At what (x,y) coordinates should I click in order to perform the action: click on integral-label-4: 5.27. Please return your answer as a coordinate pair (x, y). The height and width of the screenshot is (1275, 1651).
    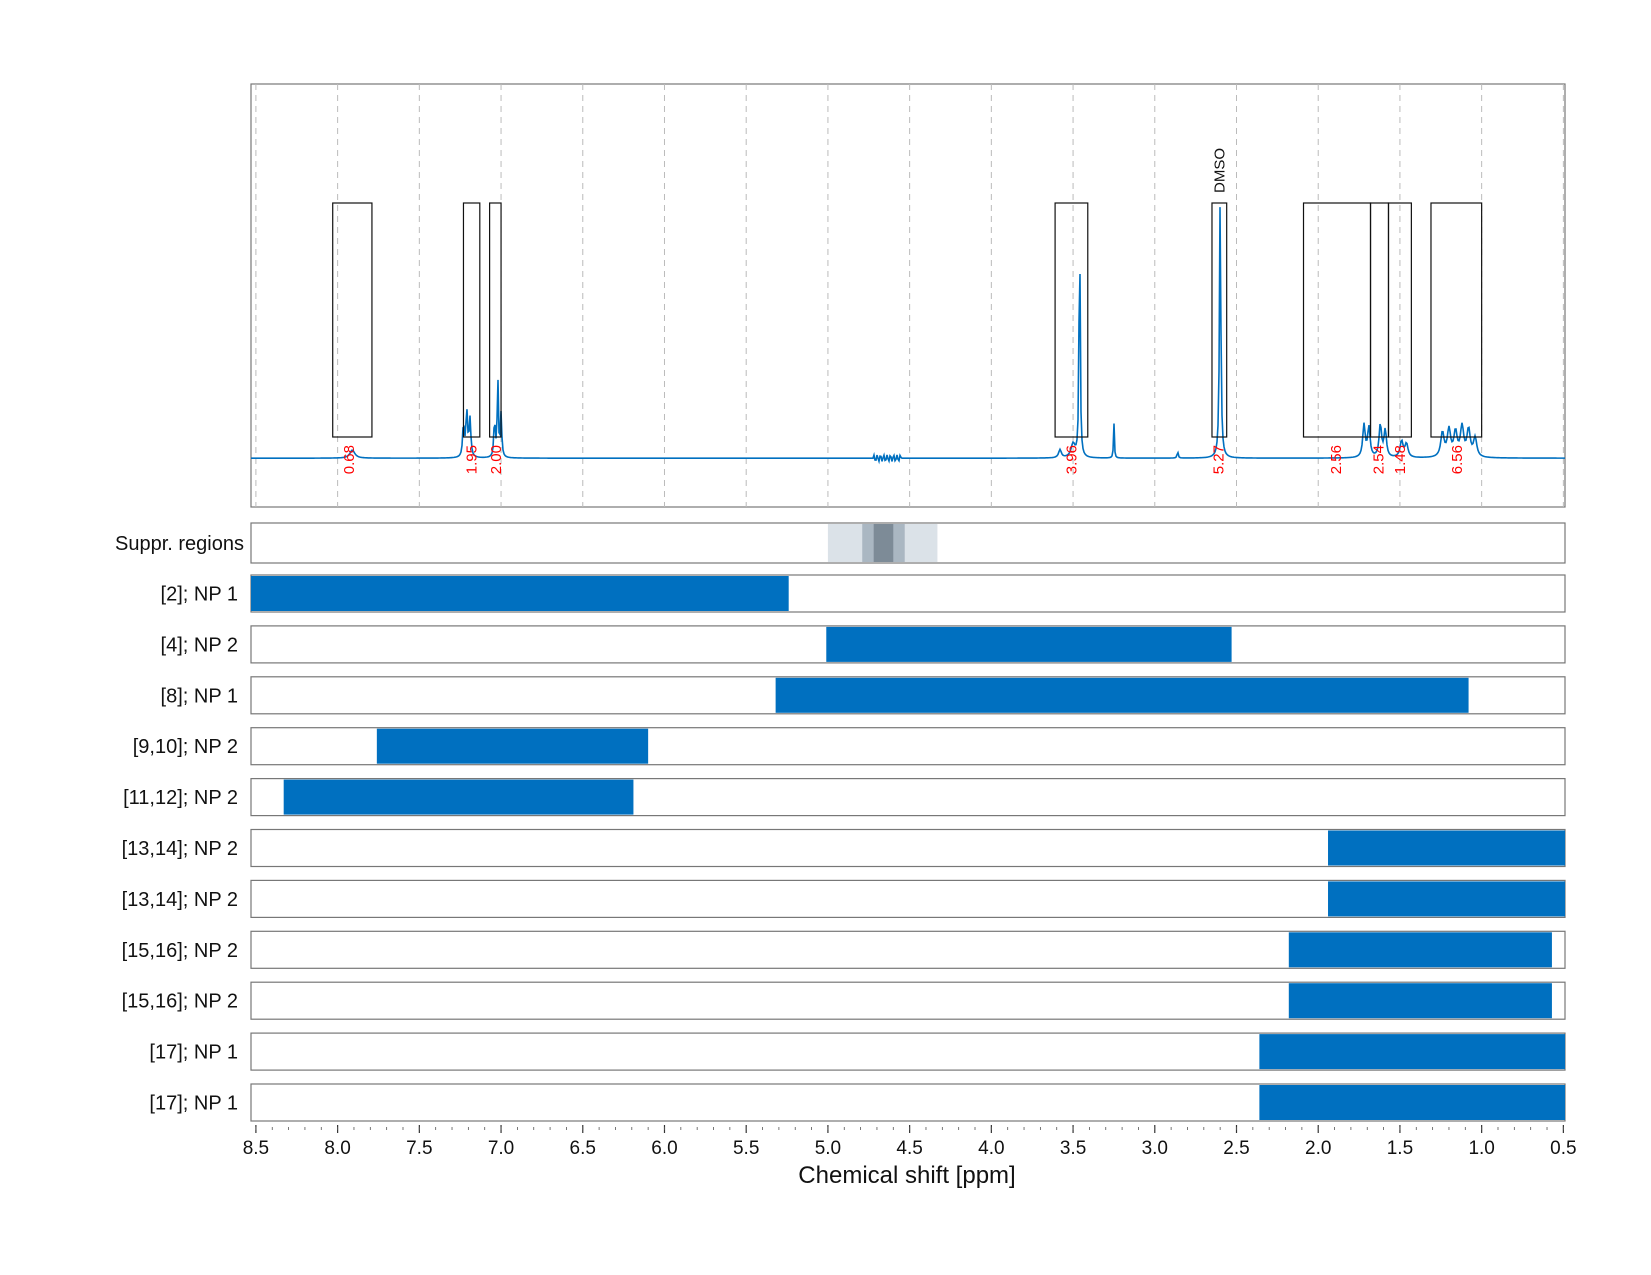
    Looking at the image, I should click on (1219, 459).